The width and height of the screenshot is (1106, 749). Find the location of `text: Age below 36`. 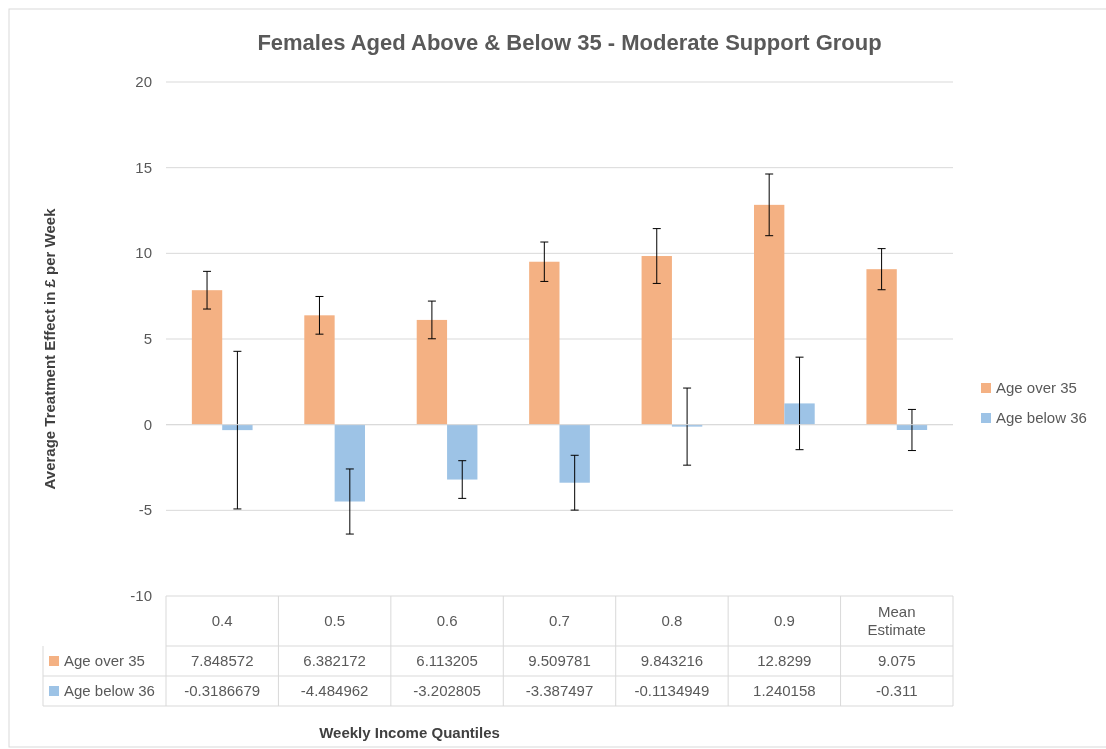

text: Age below 36 is located at coordinates (109, 690).